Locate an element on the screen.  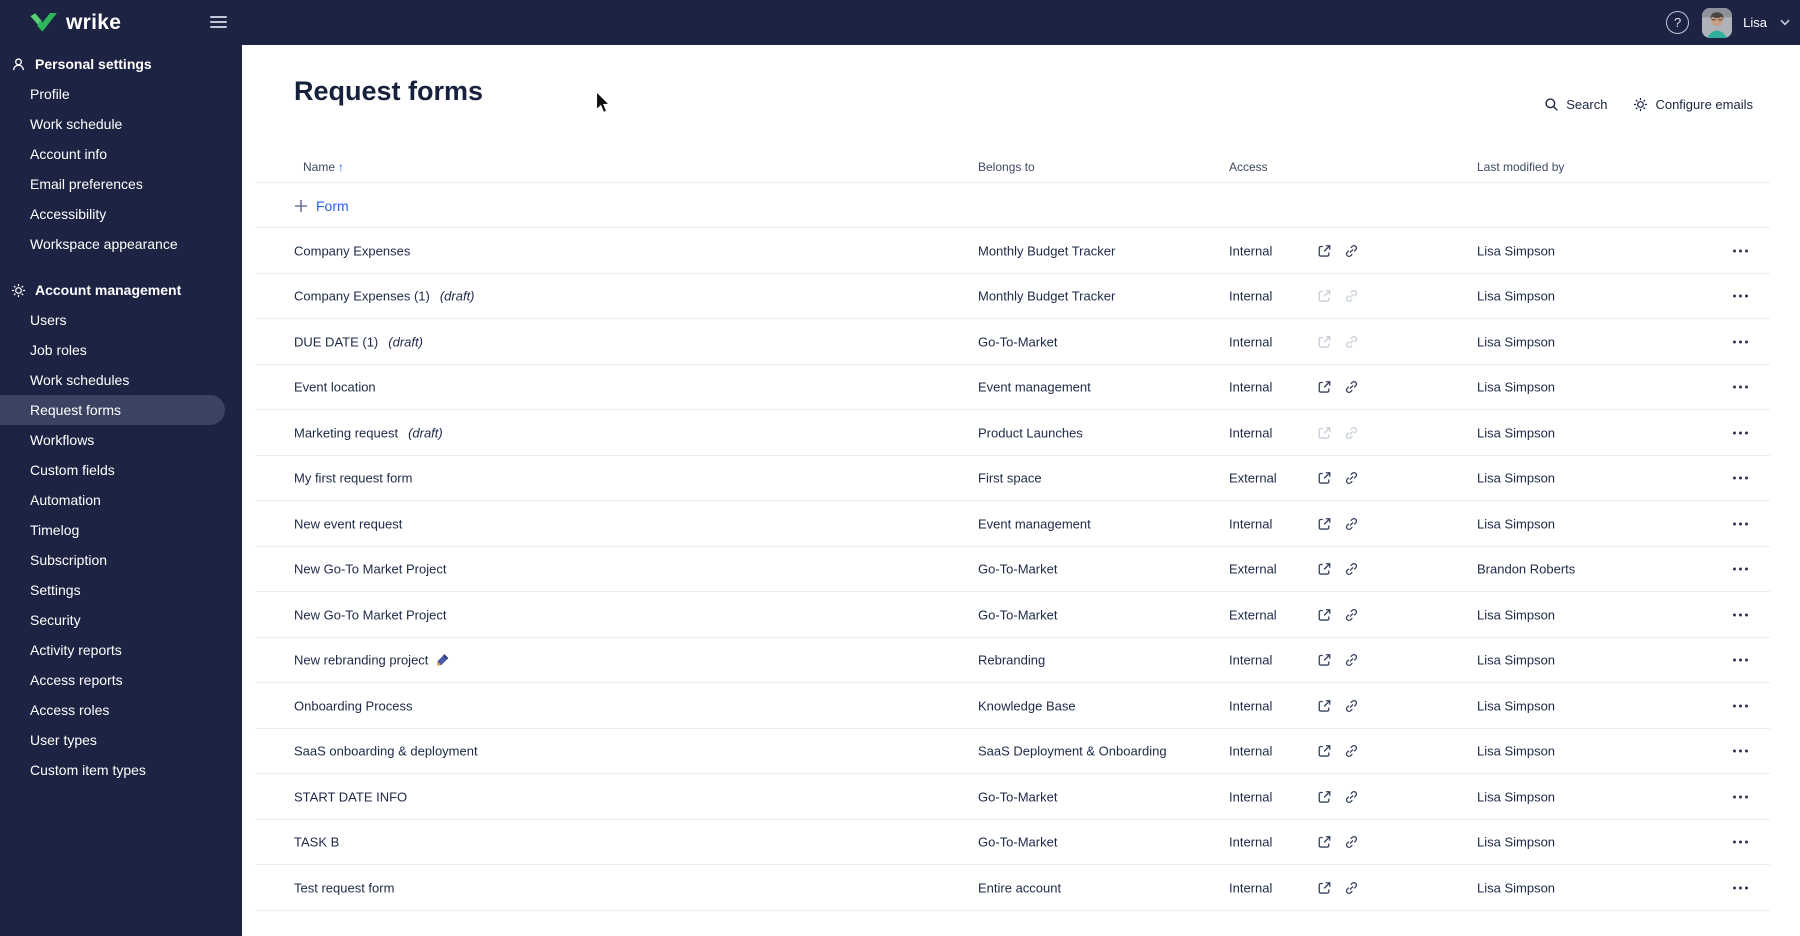
configure-emails-button: Configure emails is located at coordinates (1693, 104).